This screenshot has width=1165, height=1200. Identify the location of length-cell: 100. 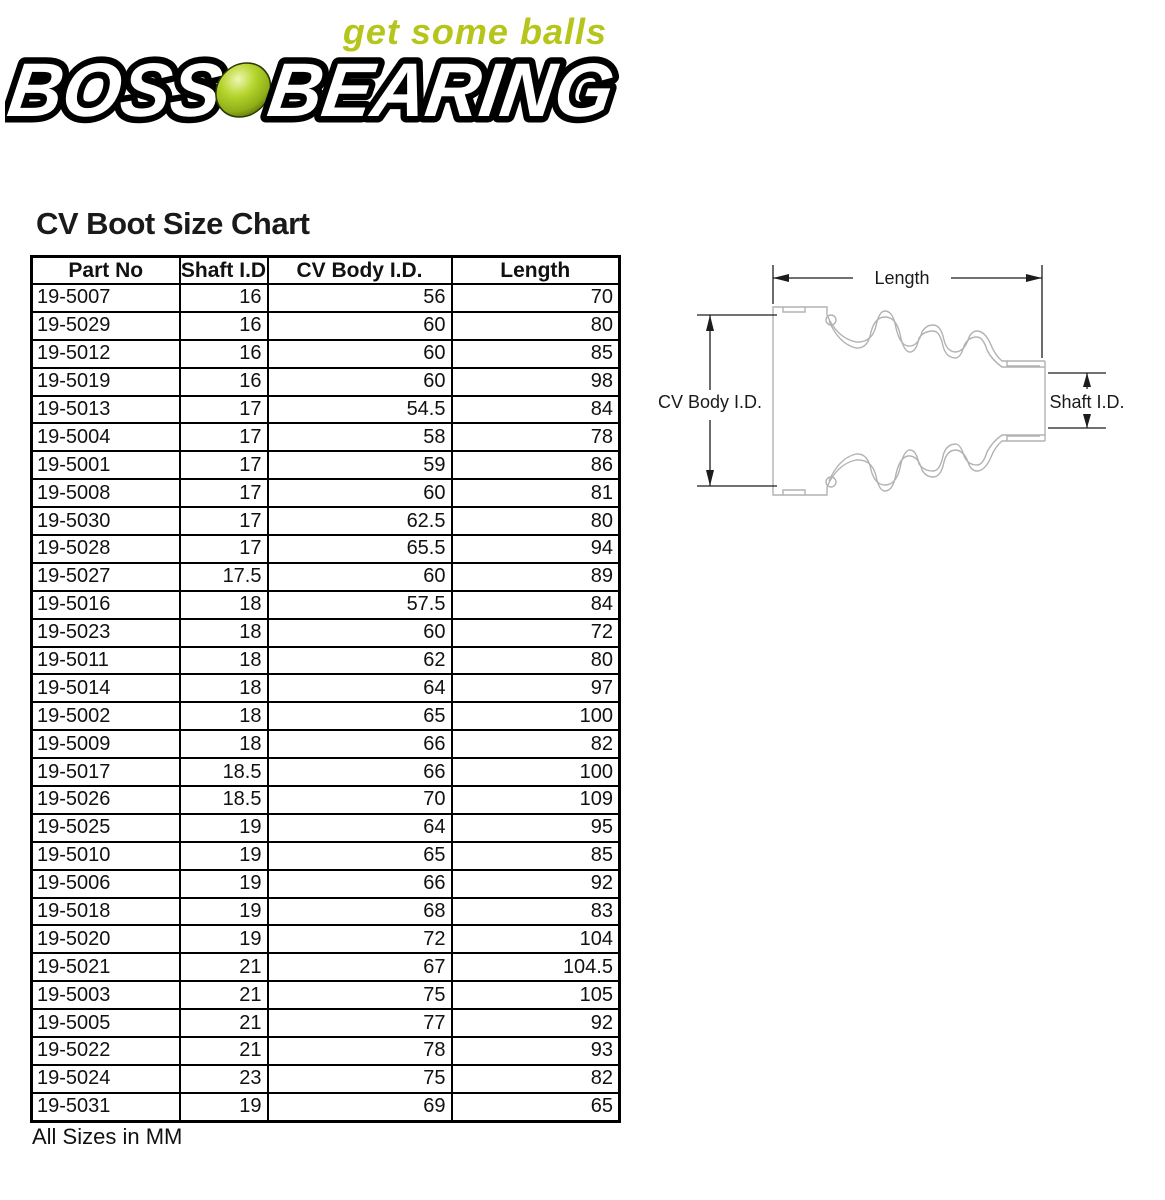
(535, 716).